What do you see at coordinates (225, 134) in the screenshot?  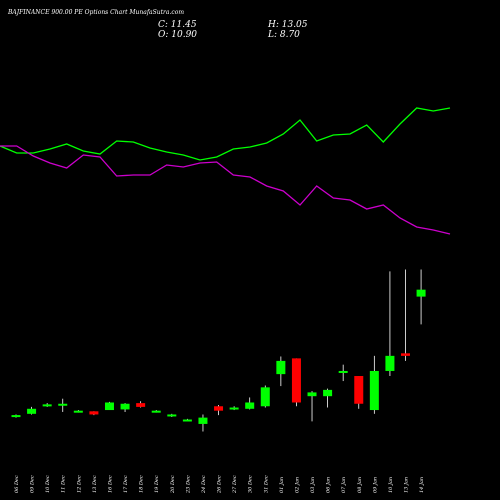 I see `upper-indicator-line` at bounding box center [225, 134].